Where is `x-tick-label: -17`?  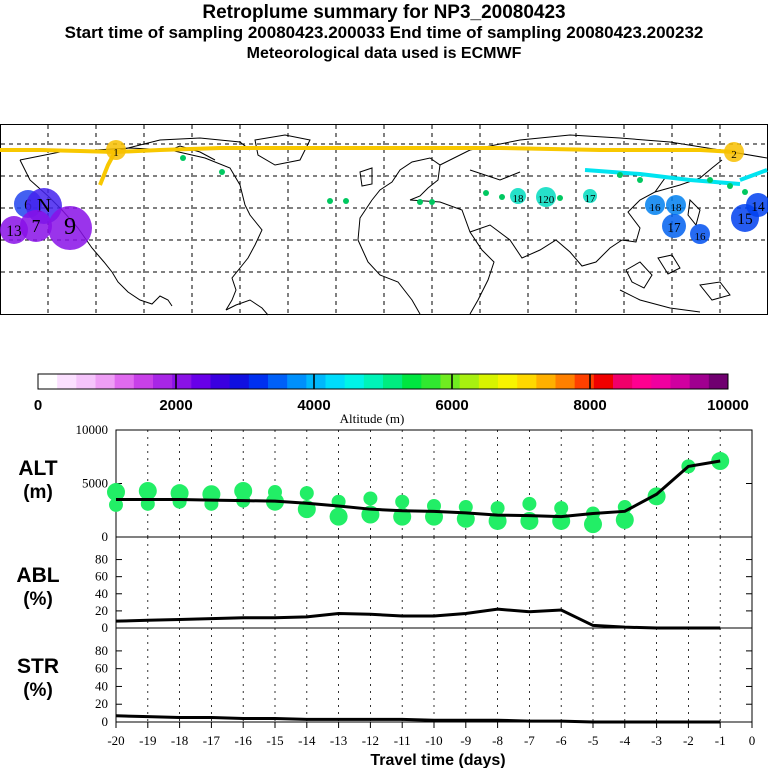
x-tick-label: -17 is located at coordinates (212, 740).